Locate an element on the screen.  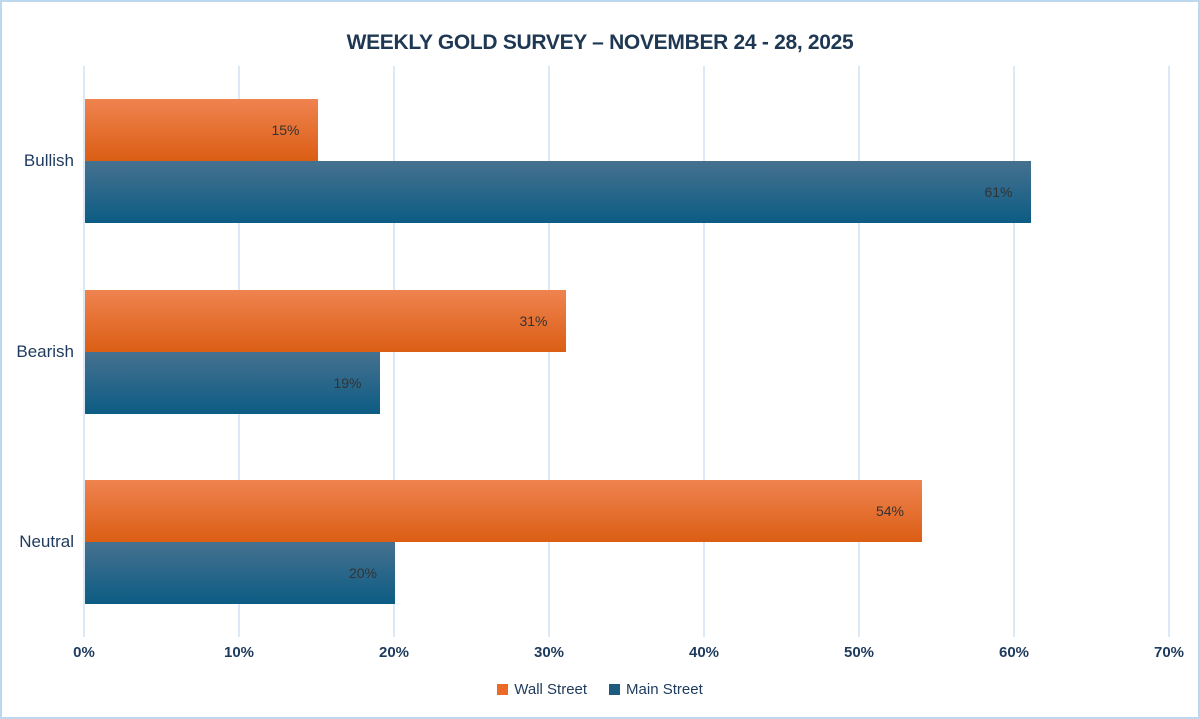
bar-wall-street-bullish: 15% is located at coordinates (201, 130).